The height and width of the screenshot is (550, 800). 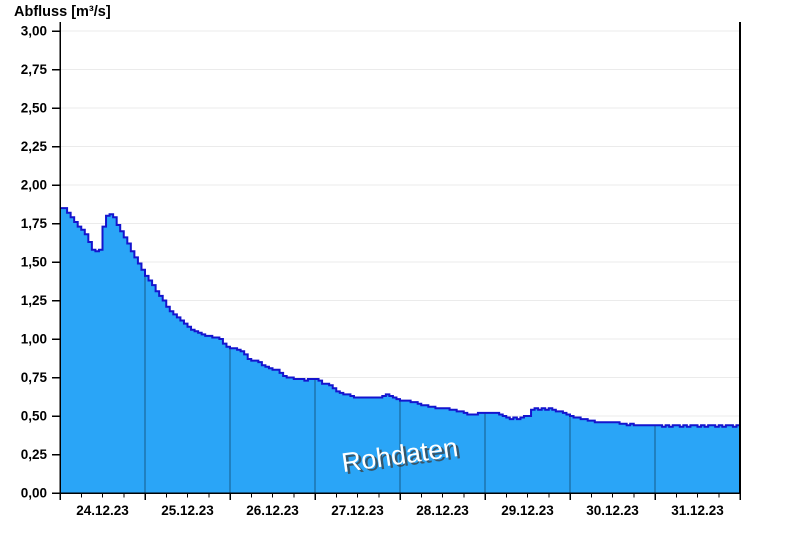 What do you see at coordinates (34, 262) in the screenshot?
I see `y-tick-label: 1,50` at bounding box center [34, 262].